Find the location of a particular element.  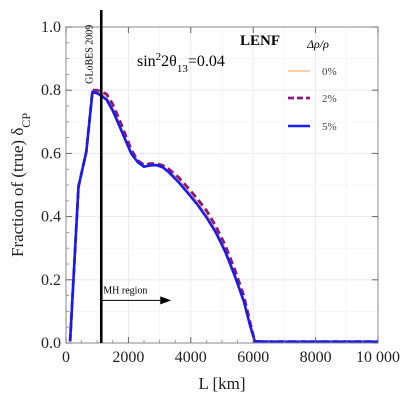

y-axis-title-main: Fraction of (true) δ is located at coordinates (17, 192).